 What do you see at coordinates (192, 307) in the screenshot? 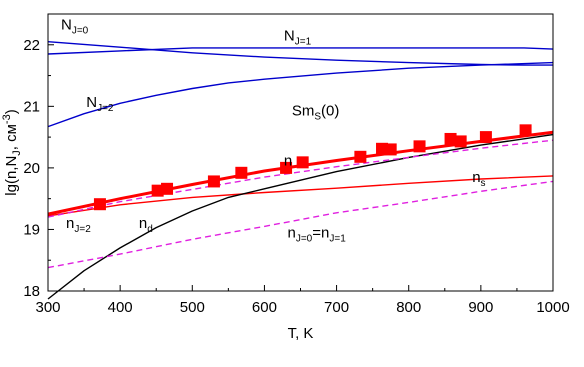
I see `x-tick-label: 500` at bounding box center [192, 307].